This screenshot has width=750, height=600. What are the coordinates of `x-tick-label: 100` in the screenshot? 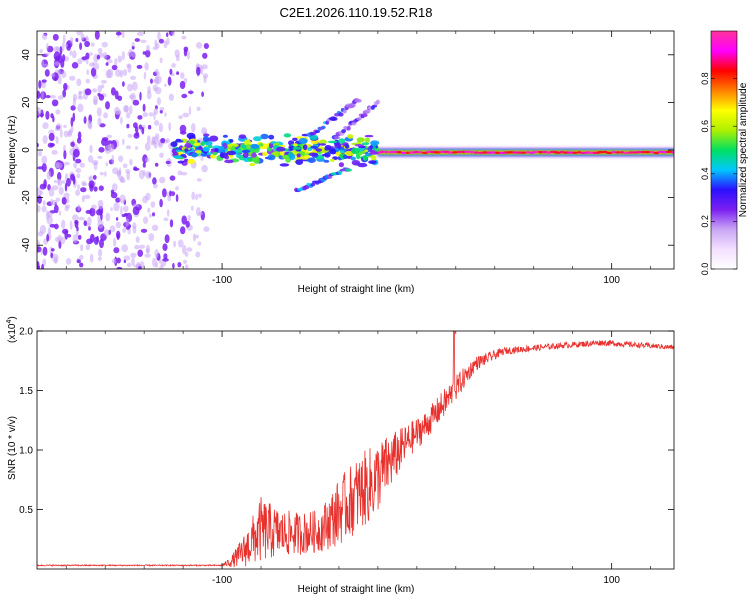 It's located at (611, 280).